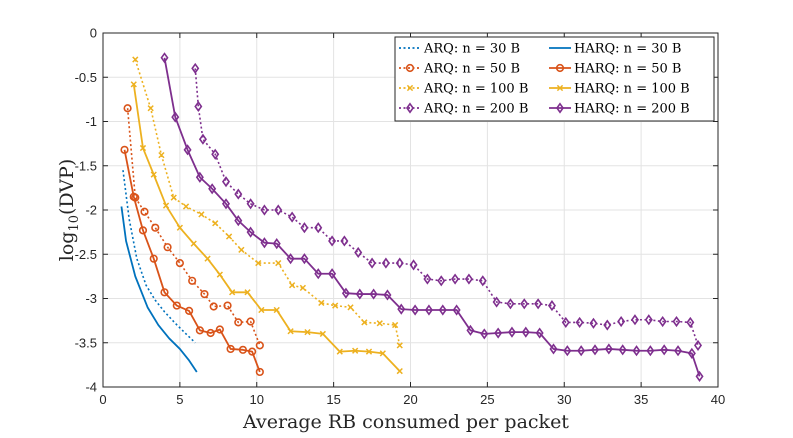 This screenshot has height=438, width=793. Describe the element at coordinates (632, 109) in the screenshot. I see `legend-label: HARQ: n = 200 B` at that location.